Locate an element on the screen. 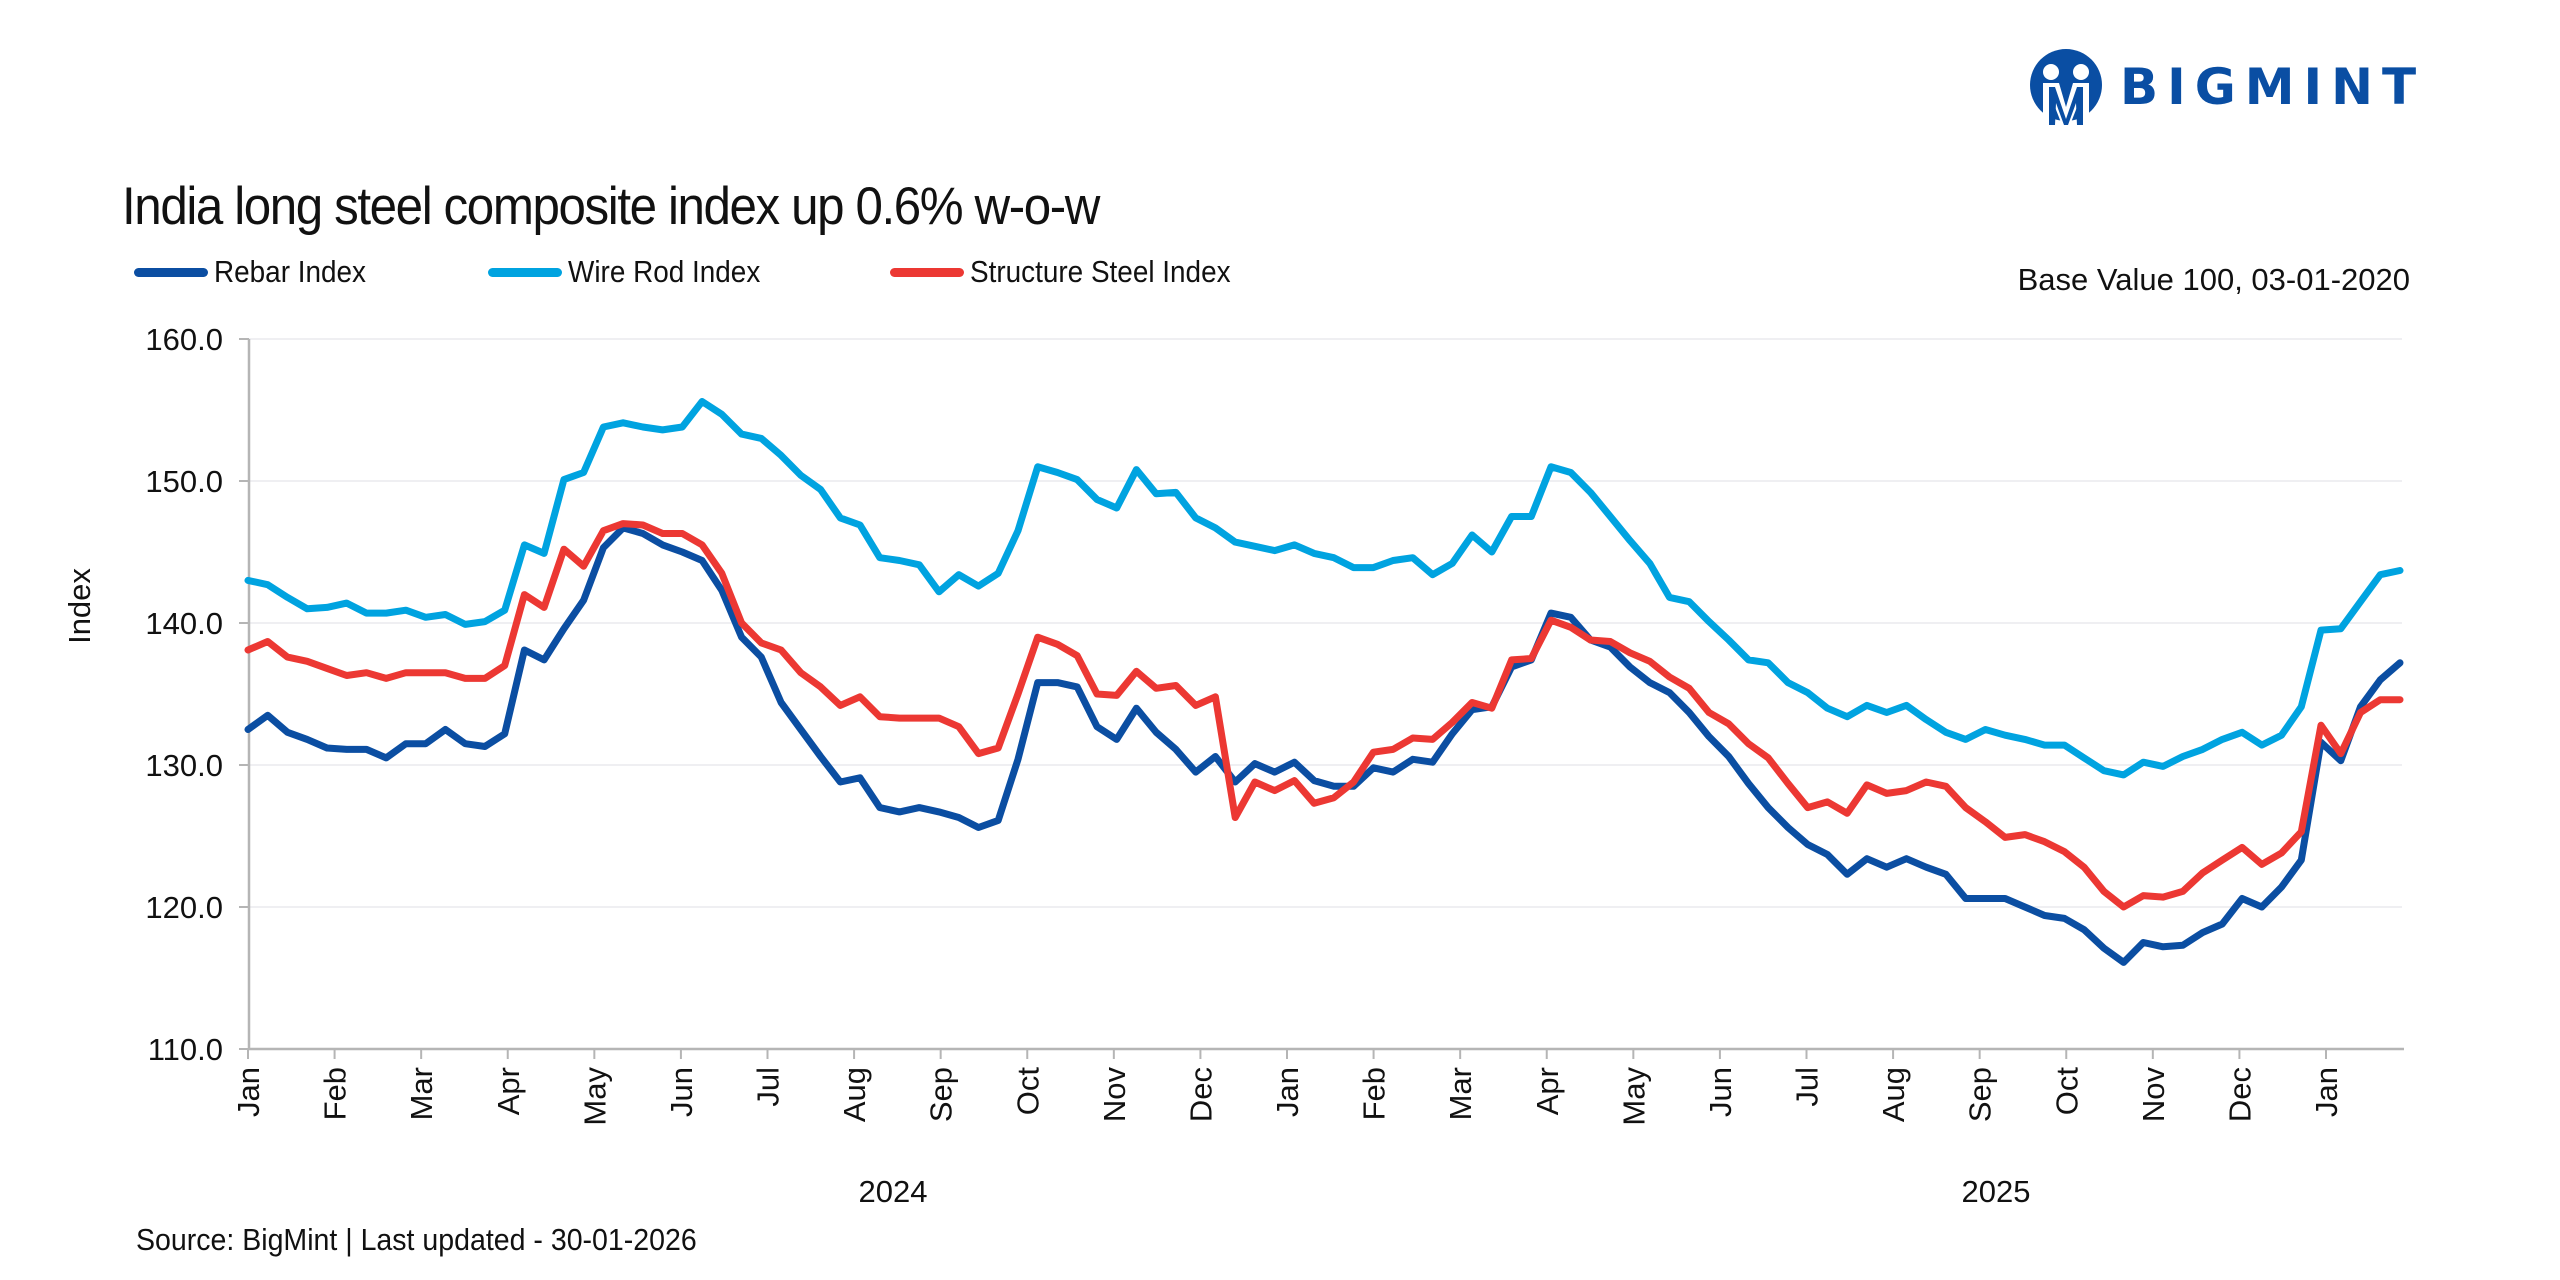 The image size is (2560, 1280). legend-swatch-structure-steel is located at coordinates (927, 272).